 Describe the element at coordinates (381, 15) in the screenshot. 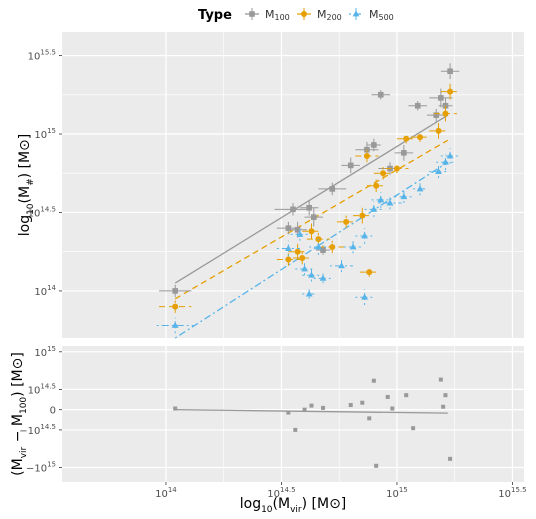

I see `legend-label: M500` at that location.